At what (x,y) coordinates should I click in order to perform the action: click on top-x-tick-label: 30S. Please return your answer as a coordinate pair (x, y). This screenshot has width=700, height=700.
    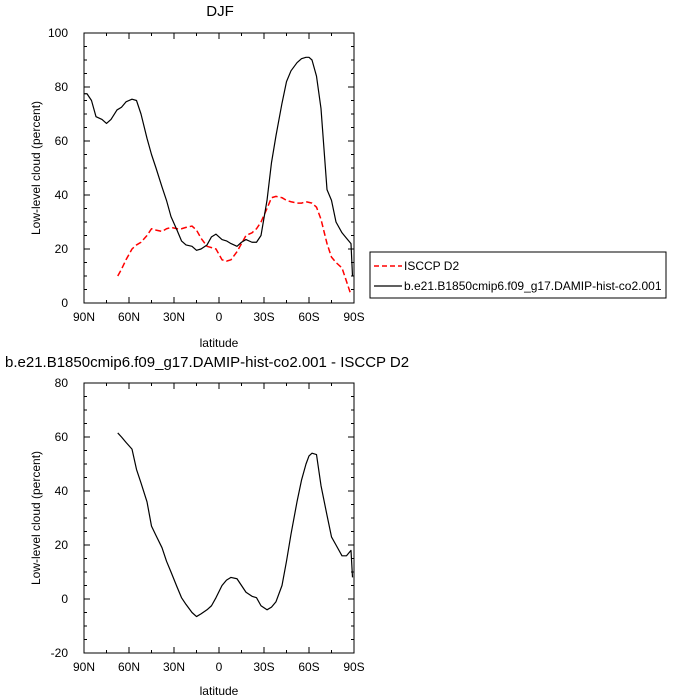
    Looking at the image, I should click on (263, 317).